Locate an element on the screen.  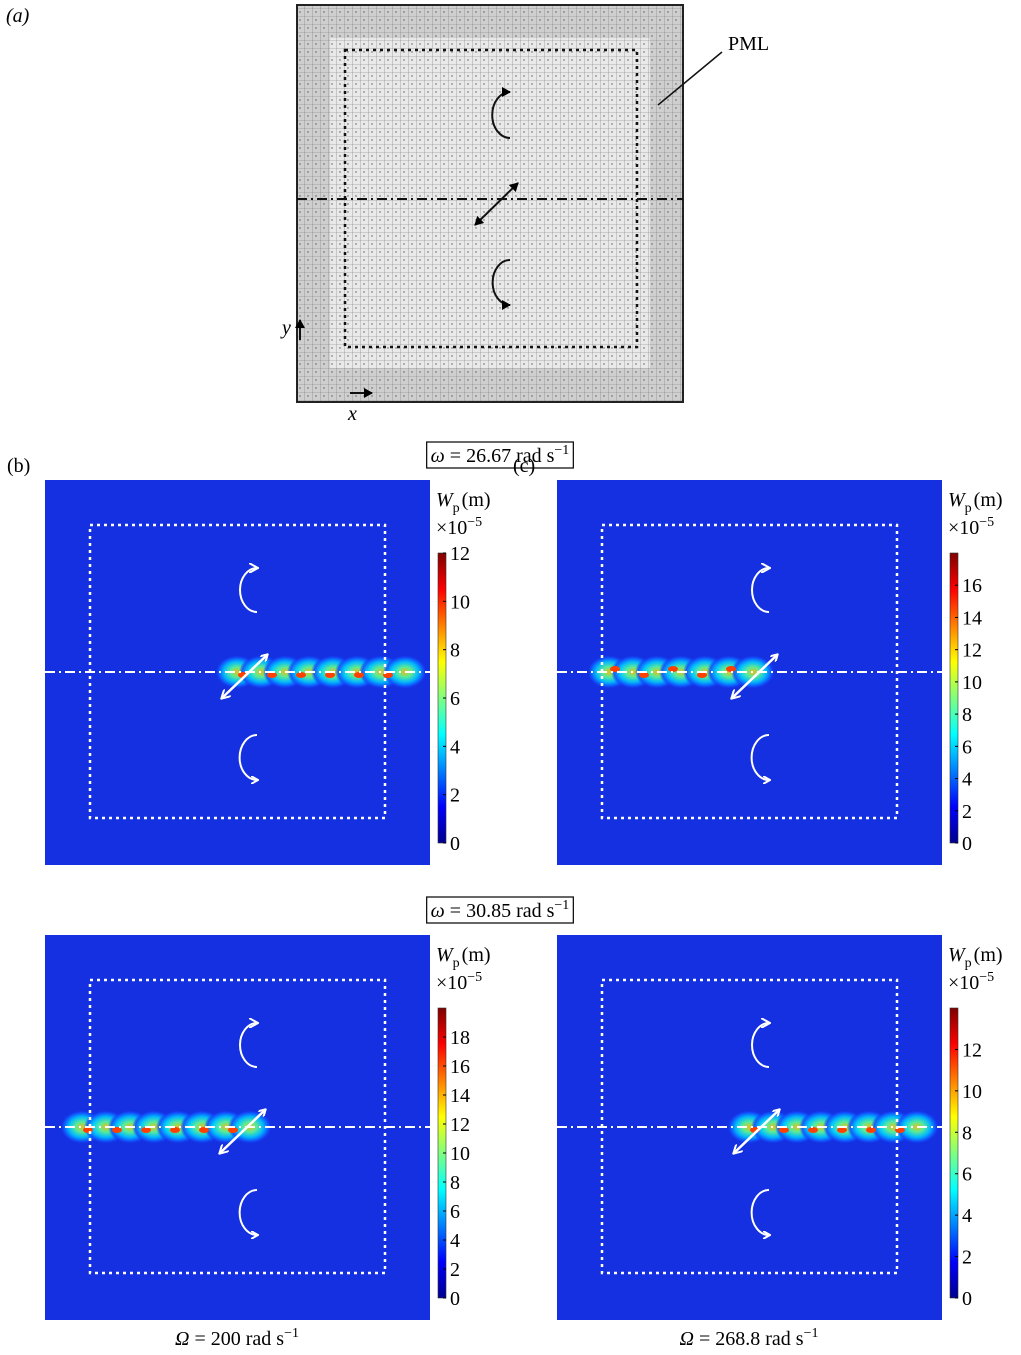
pml-label: PML is located at coordinates (748, 44).